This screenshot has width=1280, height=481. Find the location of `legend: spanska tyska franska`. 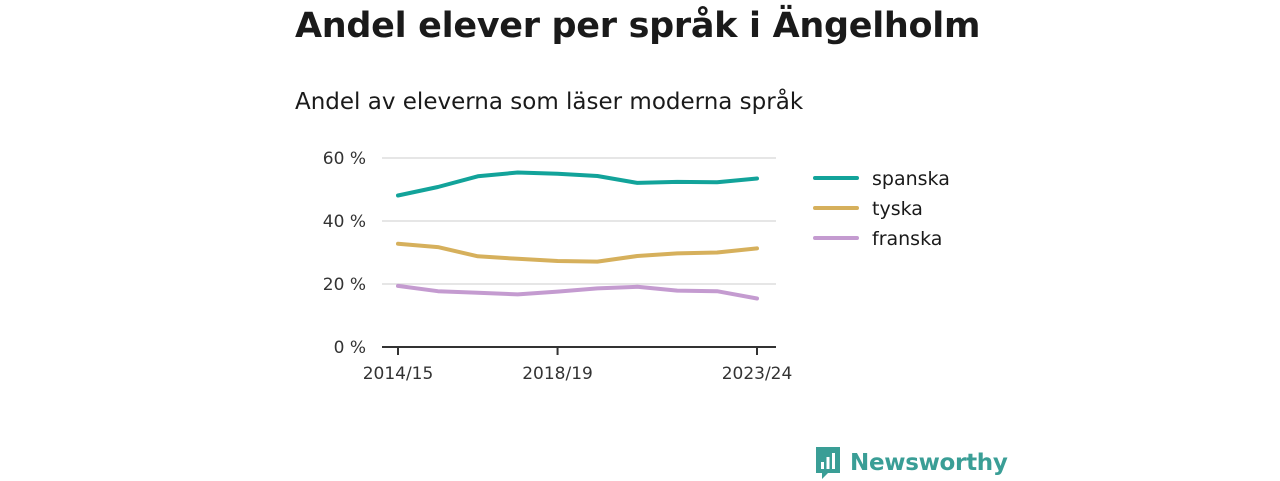

legend: spanska tyska franska is located at coordinates (881, 209).